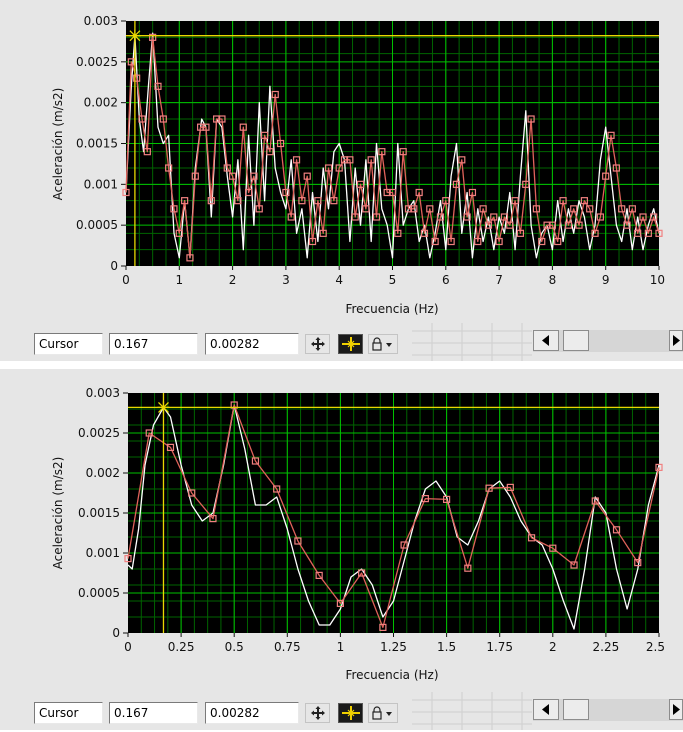 This screenshot has height=732, width=683. Describe the element at coordinates (103, 553) in the screenshot. I see `y-tick-label: 0.001` at that location.